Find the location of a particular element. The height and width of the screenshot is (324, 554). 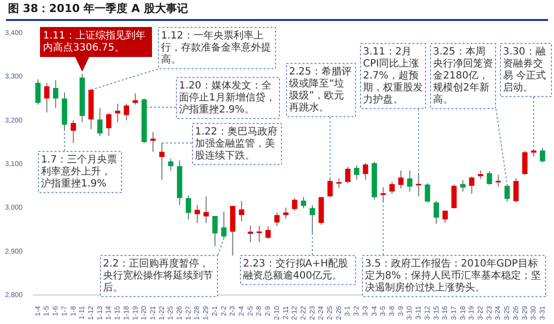

annotation: 3.30：融资融券交易 今正式启动。 is located at coordinates (524, 70).